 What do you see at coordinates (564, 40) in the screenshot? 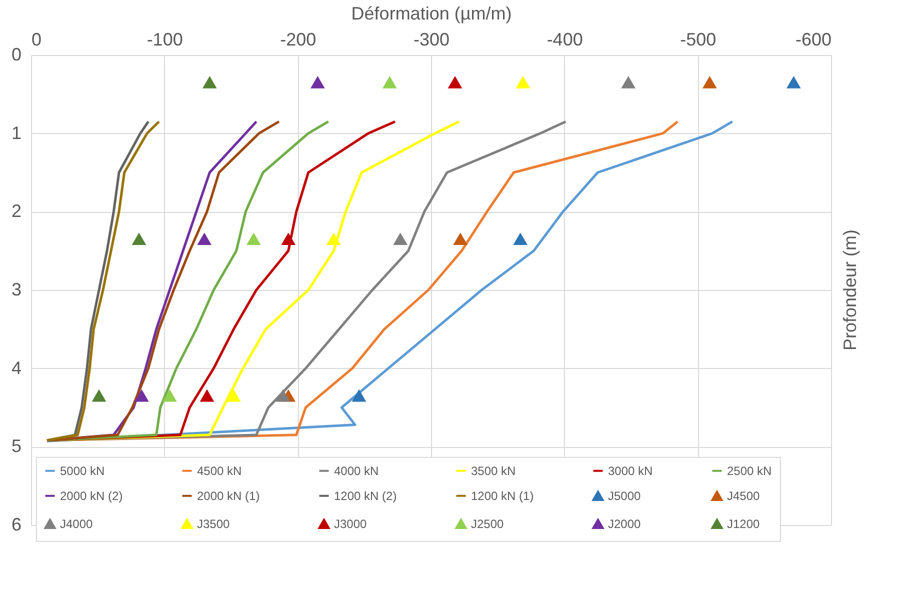
I see `x-tick-label: -400` at bounding box center [564, 40].